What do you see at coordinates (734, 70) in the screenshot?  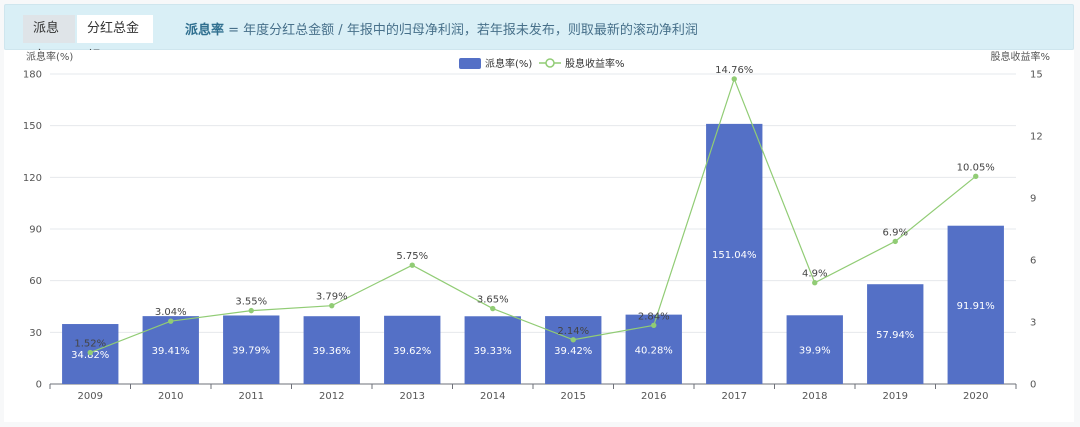 I see `line-data-label: 14.76%` at bounding box center [734, 70].